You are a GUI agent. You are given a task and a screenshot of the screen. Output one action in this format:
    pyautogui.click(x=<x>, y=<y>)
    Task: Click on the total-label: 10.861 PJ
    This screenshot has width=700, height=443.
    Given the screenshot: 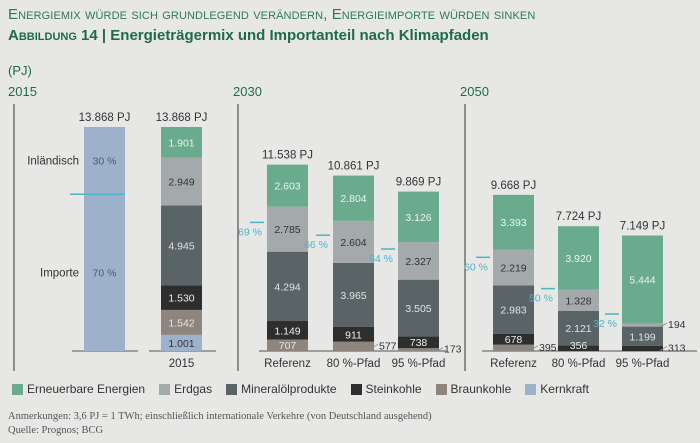 What is the action you would take?
    pyautogui.click(x=354, y=167)
    